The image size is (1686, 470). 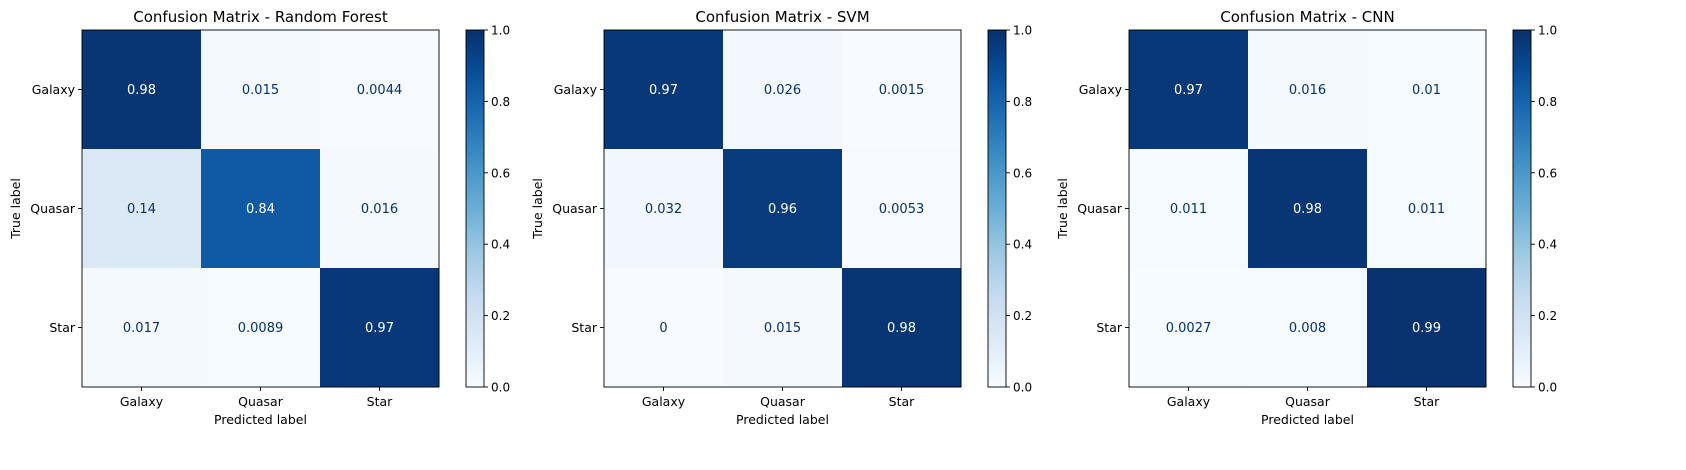 I want to click on cell-value-label: 0.01, so click(x=1426, y=90).